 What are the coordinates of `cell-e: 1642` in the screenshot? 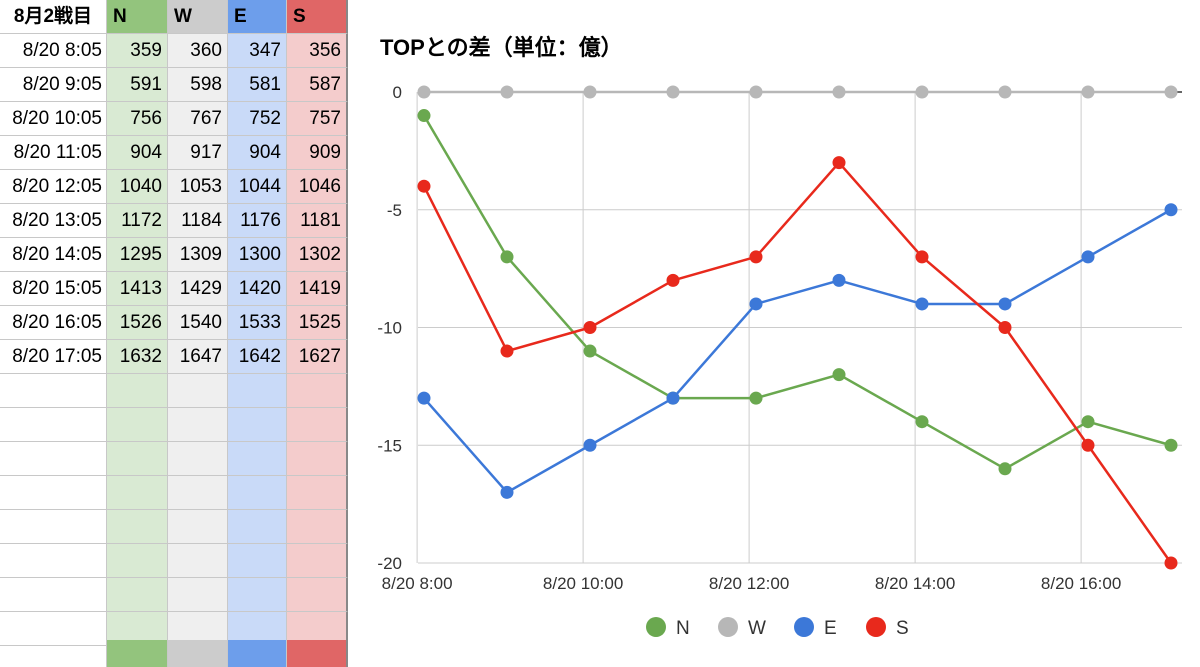 It's located at (257, 357).